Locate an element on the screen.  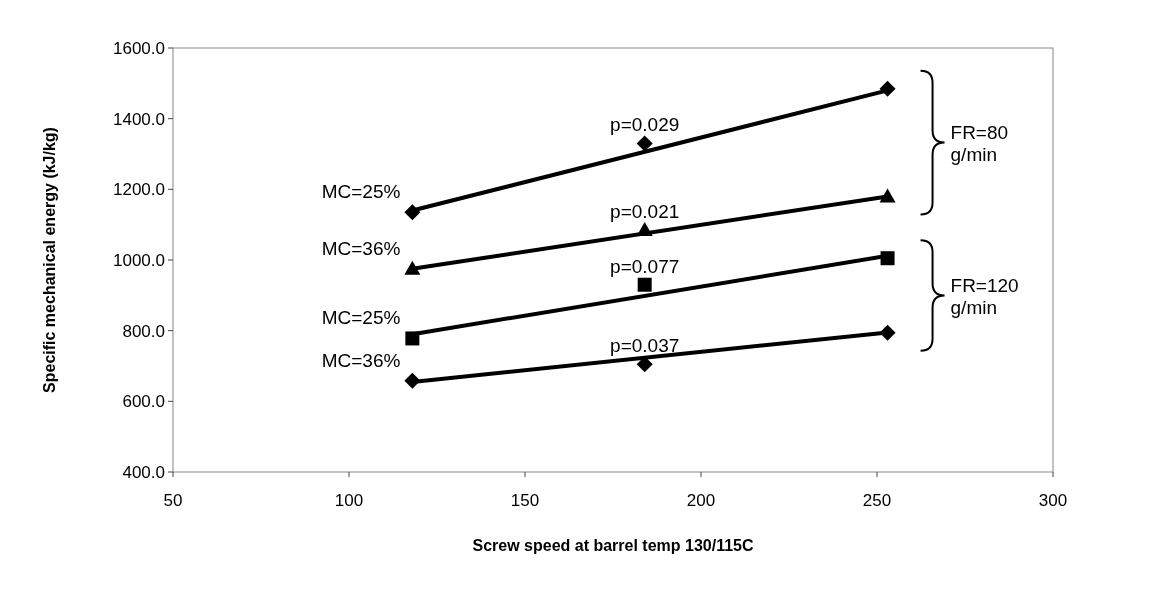
annotation: p=0.021 is located at coordinates (645, 211).